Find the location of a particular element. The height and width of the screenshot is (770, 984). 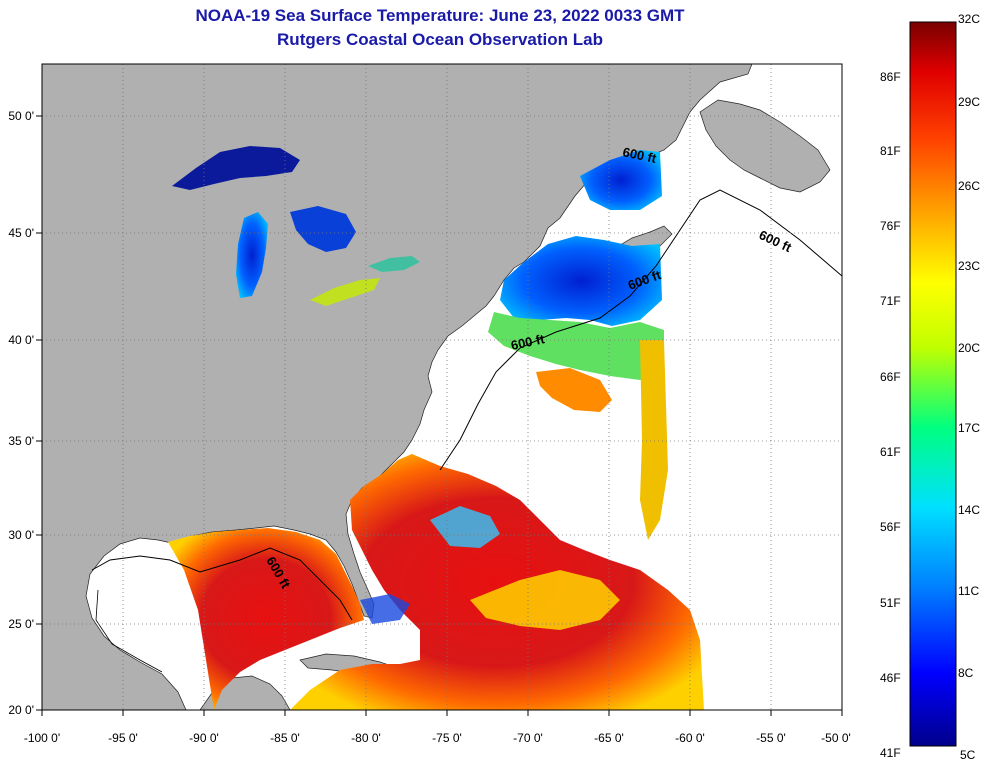

lon-label: -80 0' is located at coordinates (366, 738).